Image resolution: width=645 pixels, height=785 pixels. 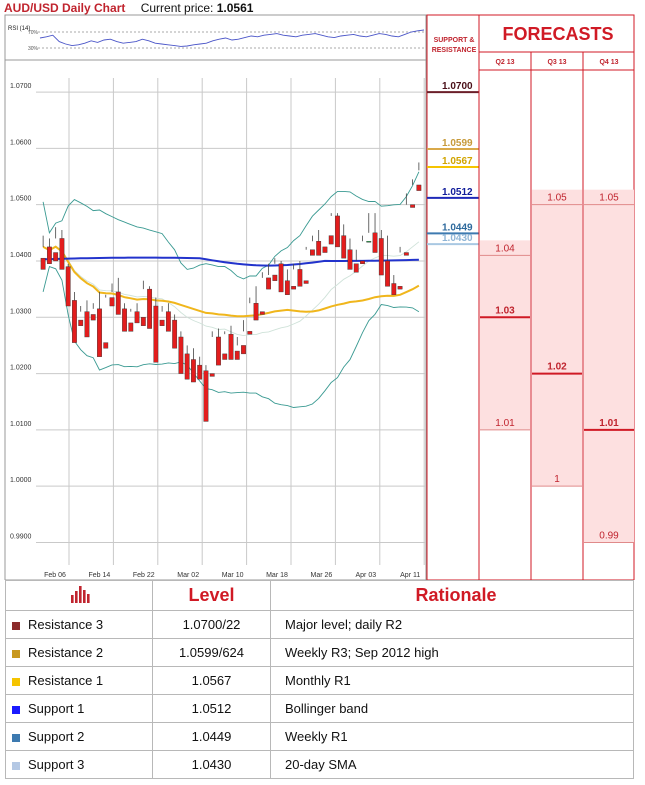 What do you see at coordinates (56, 736) in the screenshot?
I see `level-name: Support 2` at bounding box center [56, 736].